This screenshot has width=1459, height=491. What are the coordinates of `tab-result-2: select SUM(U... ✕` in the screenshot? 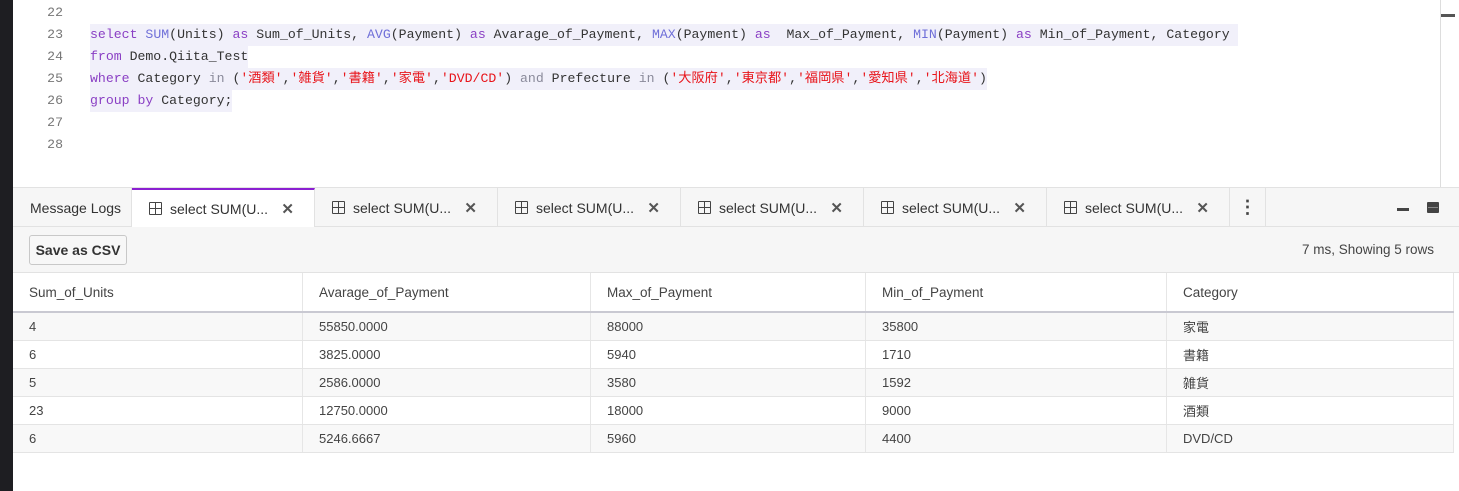 It's located at (406, 207).